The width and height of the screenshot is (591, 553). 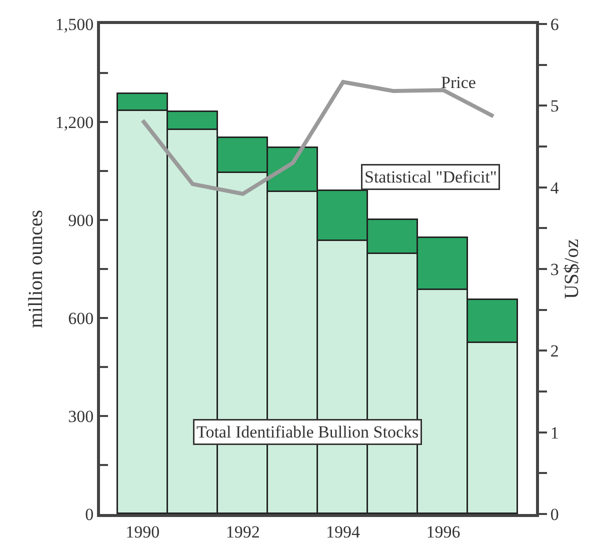 What do you see at coordinates (343, 532) in the screenshot?
I see `x-tick-label: 1994` at bounding box center [343, 532].